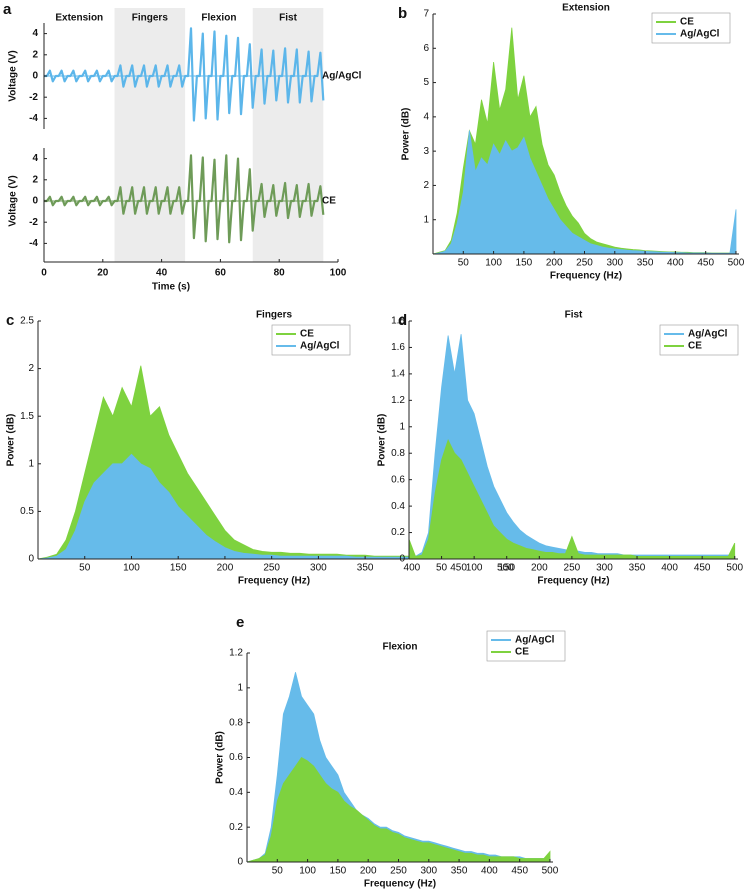  What do you see at coordinates (645, 263) in the screenshot?
I see `x-tick-label: 350` at bounding box center [645, 263].